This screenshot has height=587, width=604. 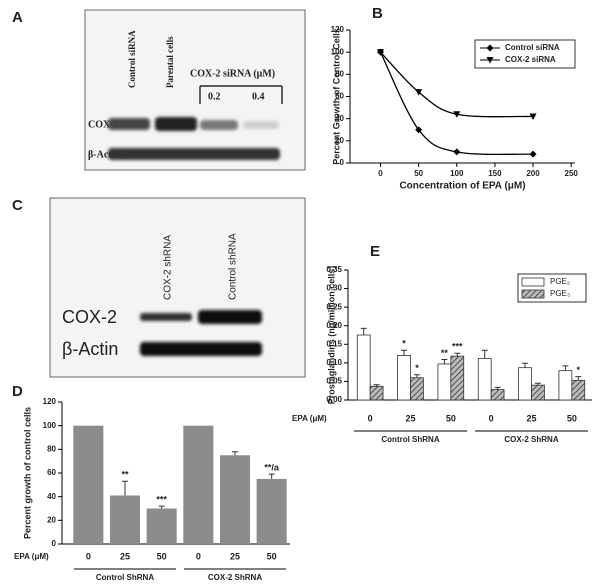 I want to click on legend-label: PGE₃, so click(x=560, y=293).